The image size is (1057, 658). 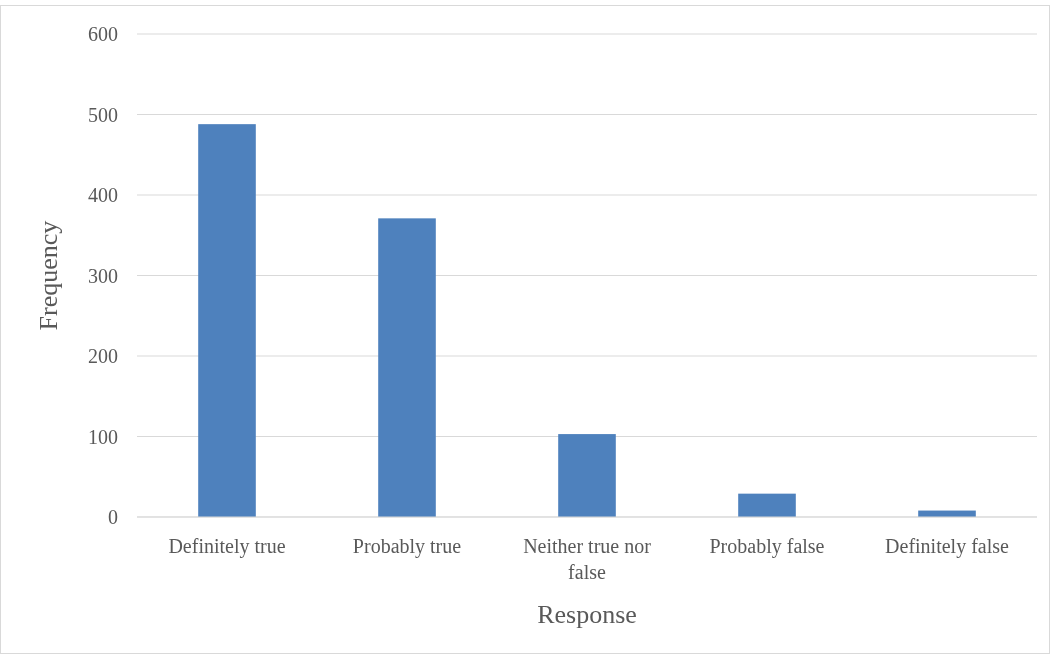 What do you see at coordinates (48, 275) in the screenshot?
I see `y-axis-title: Frequency` at bounding box center [48, 275].